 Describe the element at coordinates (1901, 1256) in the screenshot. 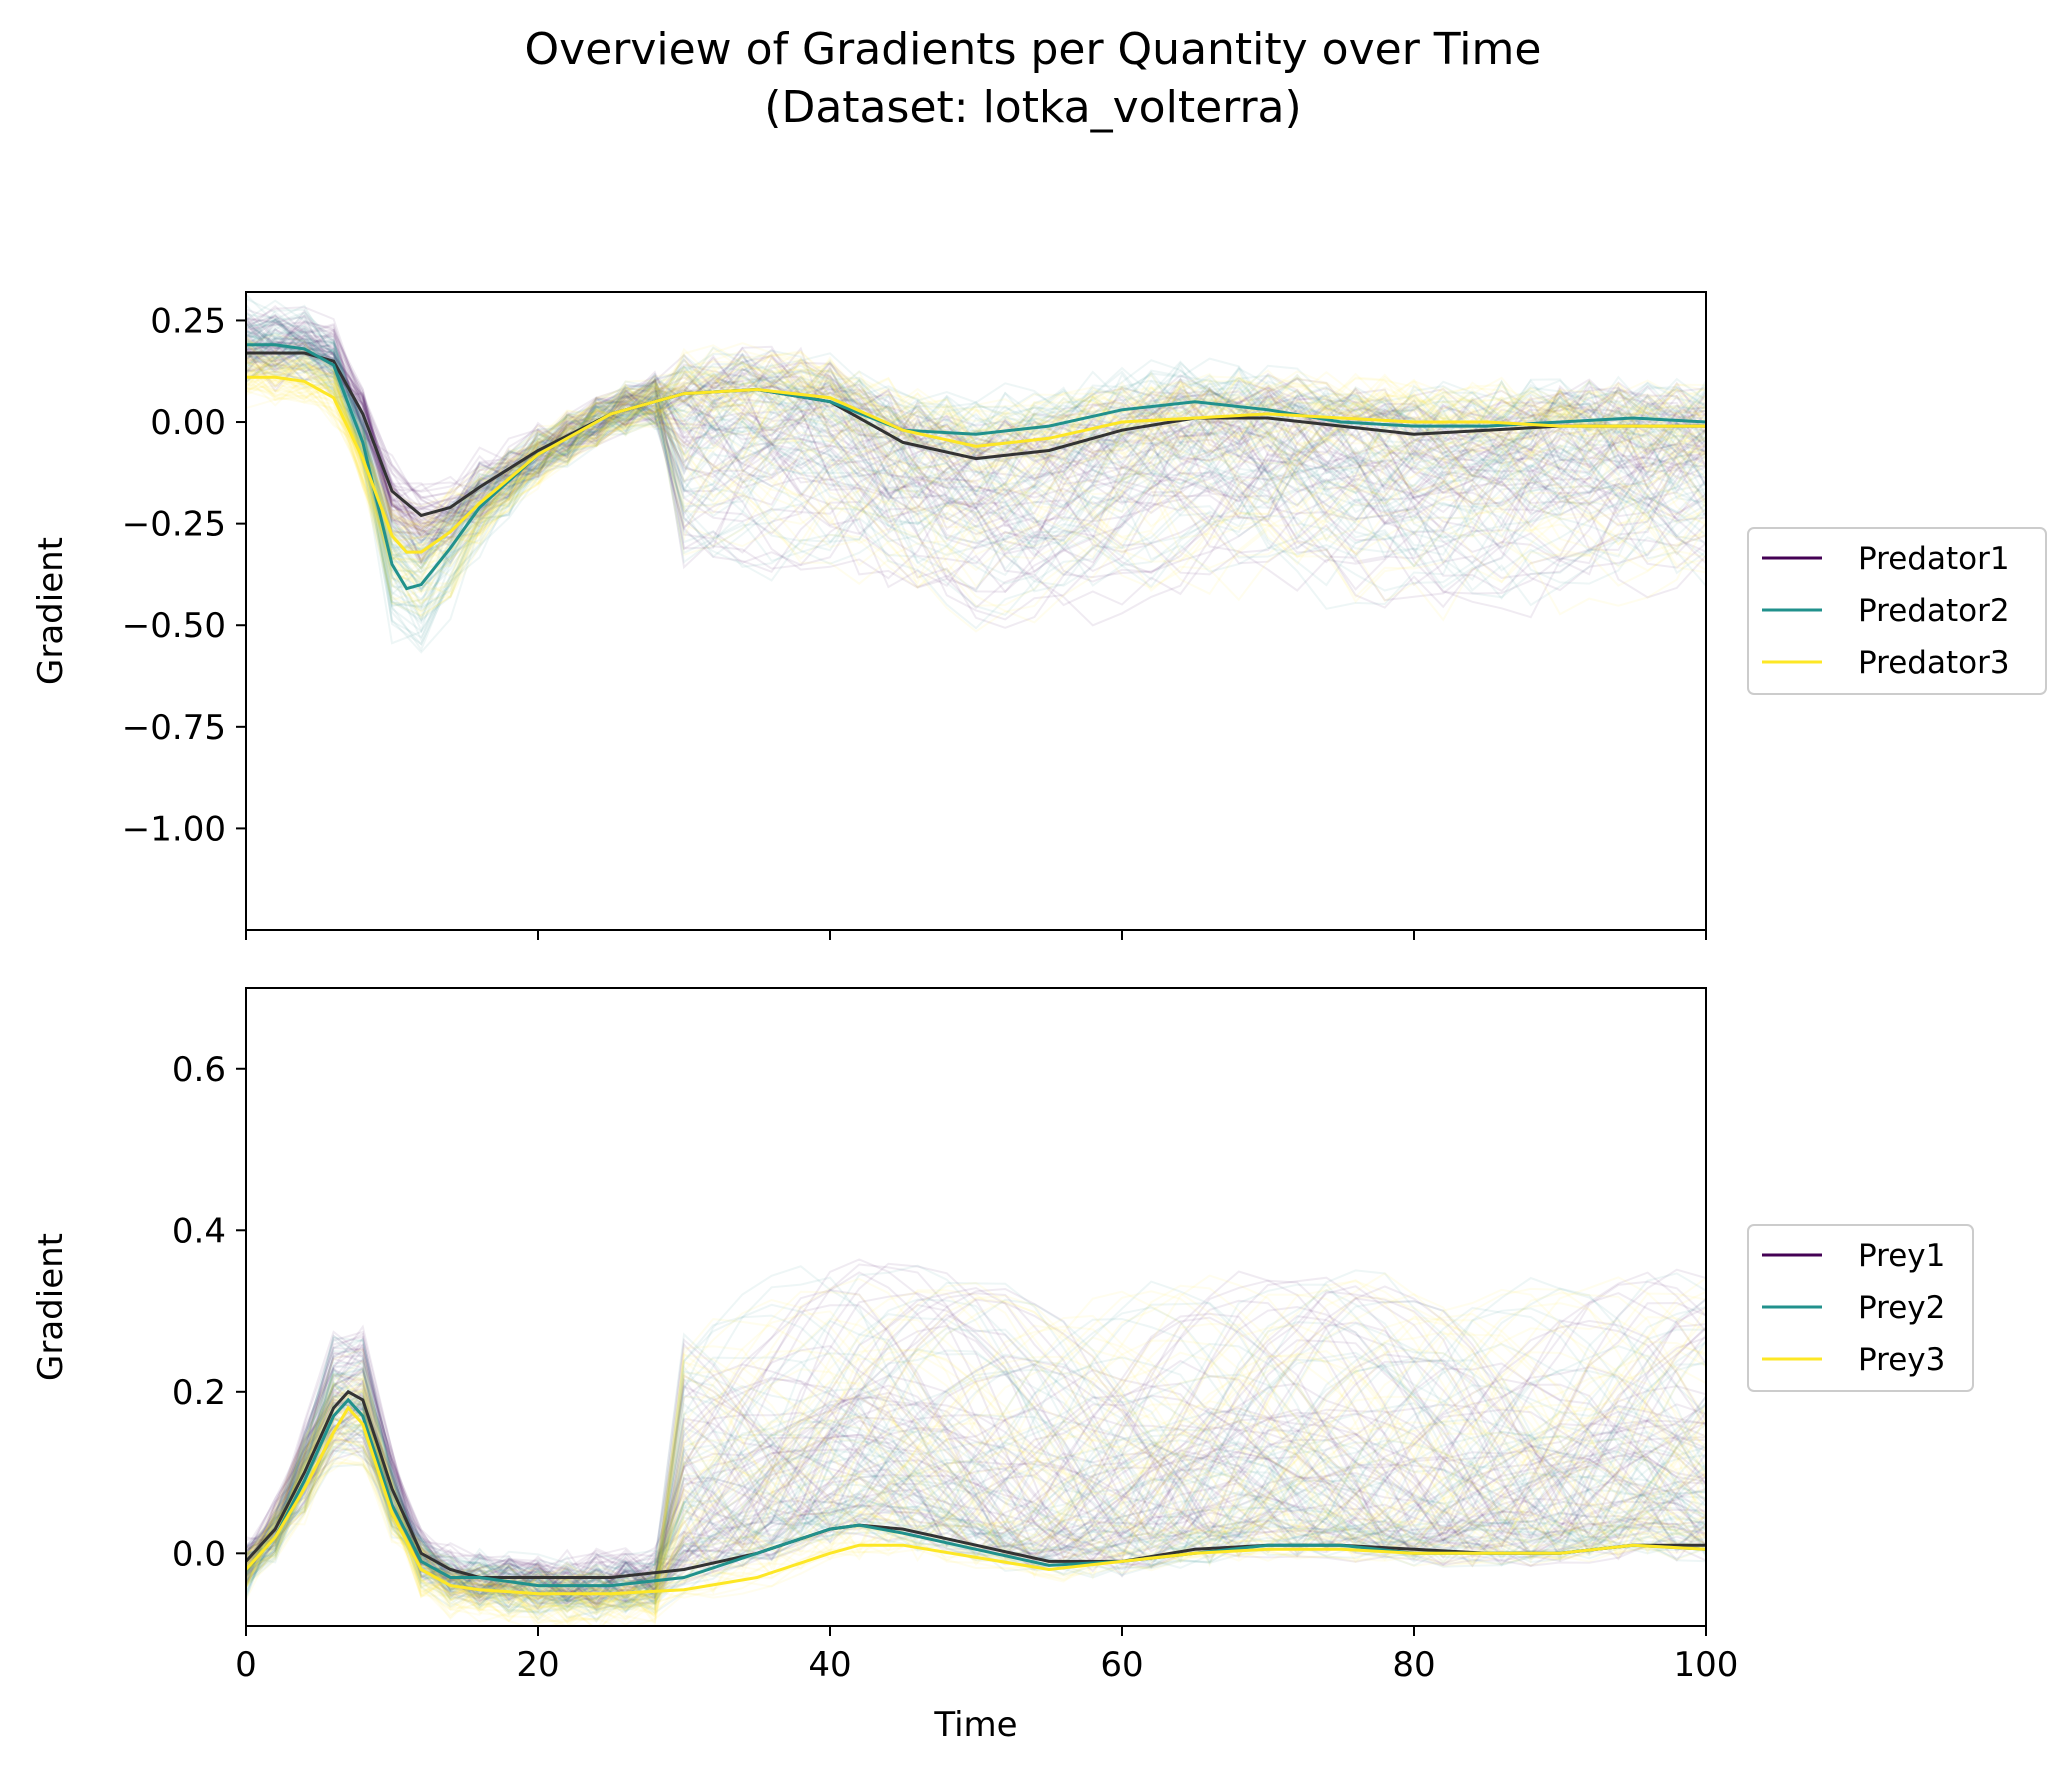

I see `legend-label-prey1: Prey1` at that location.